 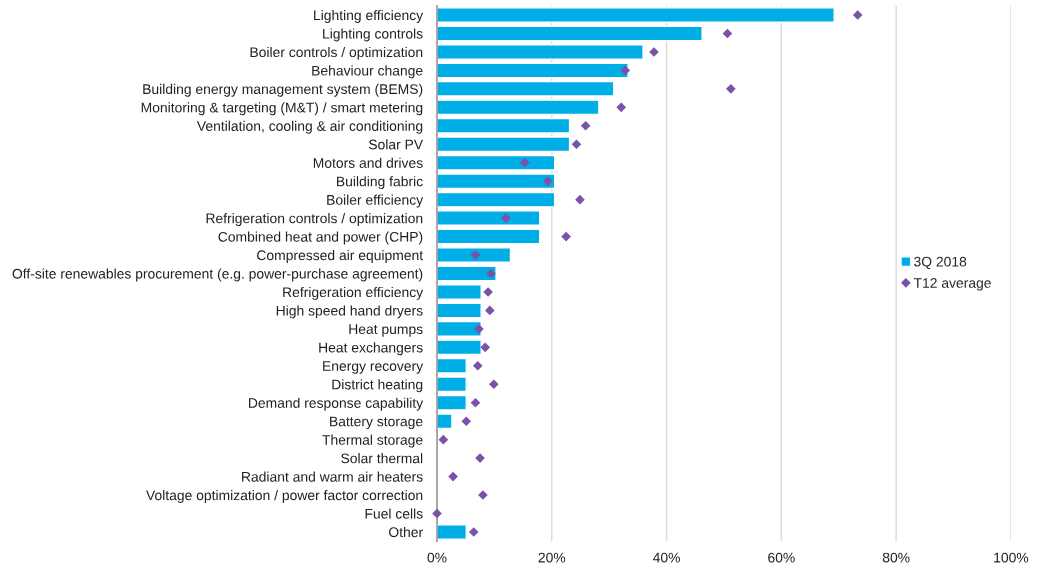 What do you see at coordinates (371, 349) in the screenshot?
I see `y-tick-label: Heat exchangers` at bounding box center [371, 349].